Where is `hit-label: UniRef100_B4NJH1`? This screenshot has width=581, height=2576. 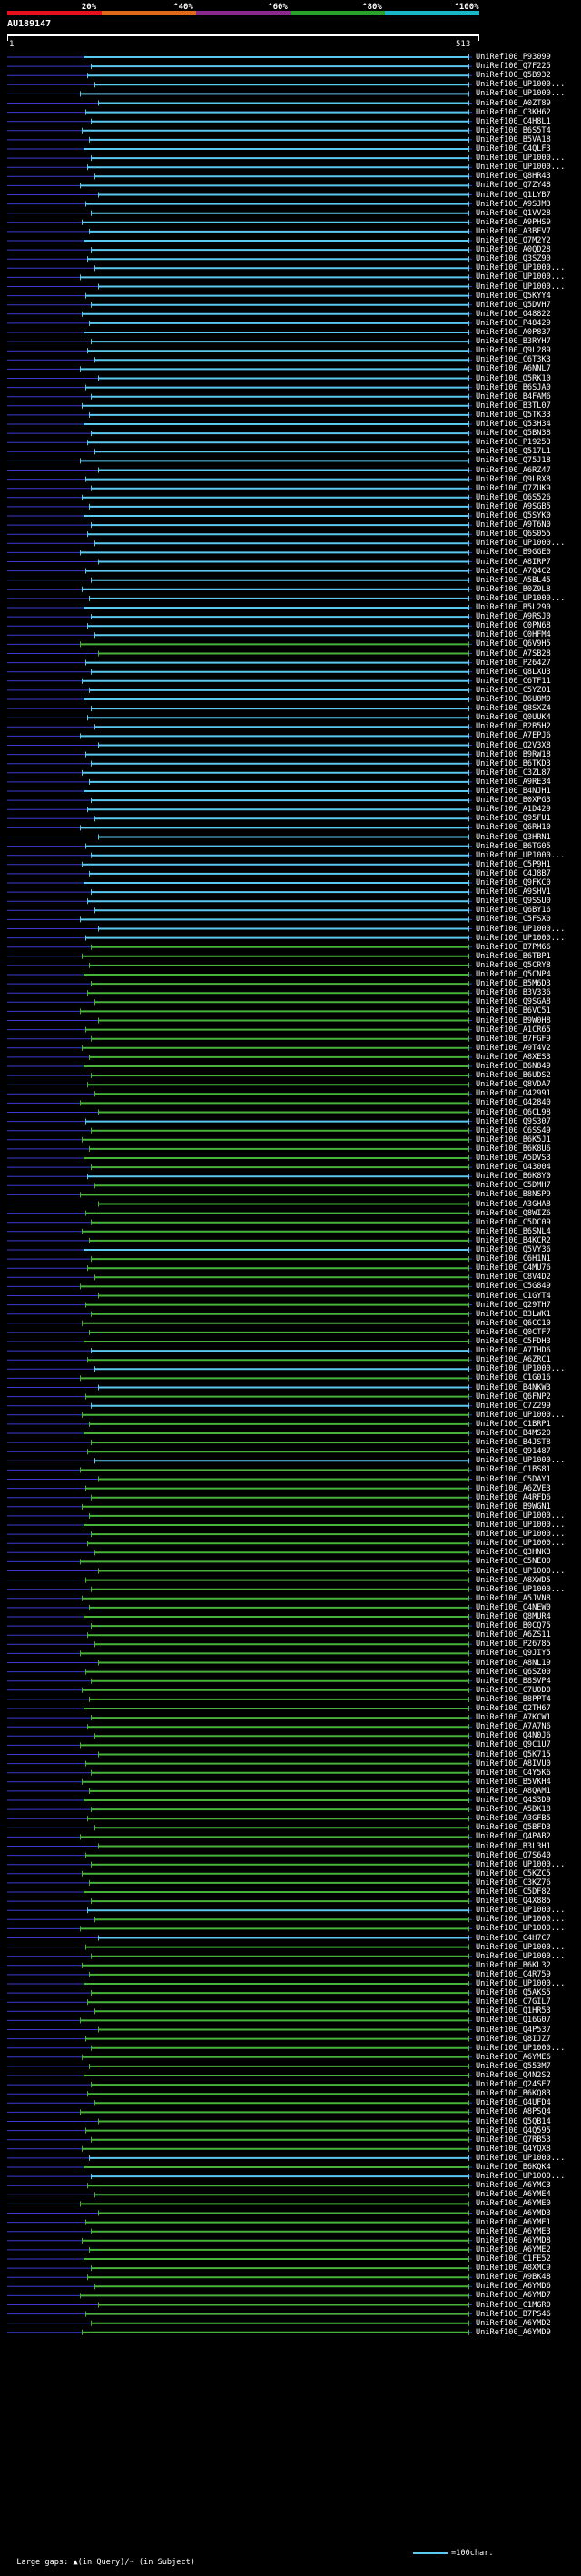 hit-label: UniRef100_B4NJH1 is located at coordinates (513, 791).